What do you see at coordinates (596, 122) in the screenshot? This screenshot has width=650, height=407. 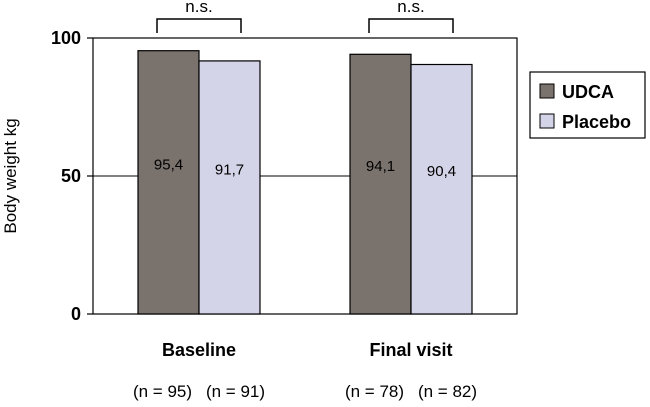 I see `legend-label-placebo: Placebo` at bounding box center [596, 122].